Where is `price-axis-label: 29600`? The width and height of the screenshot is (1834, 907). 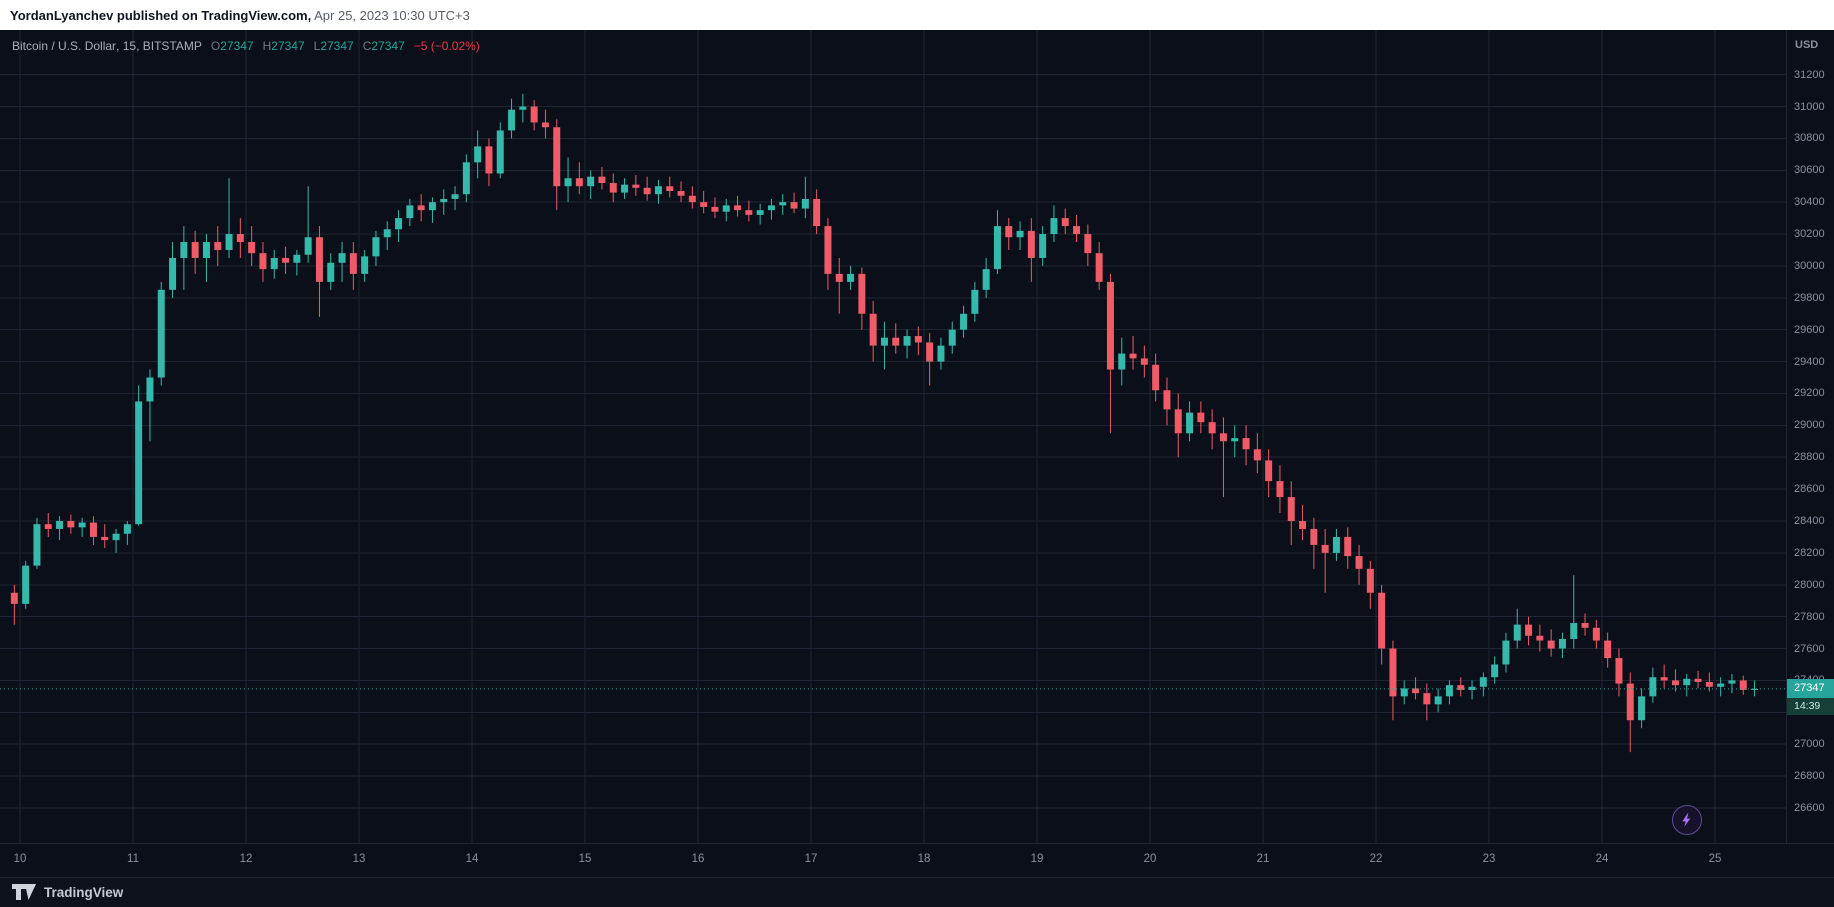 price-axis-label: 29600 is located at coordinates (1809, 329).